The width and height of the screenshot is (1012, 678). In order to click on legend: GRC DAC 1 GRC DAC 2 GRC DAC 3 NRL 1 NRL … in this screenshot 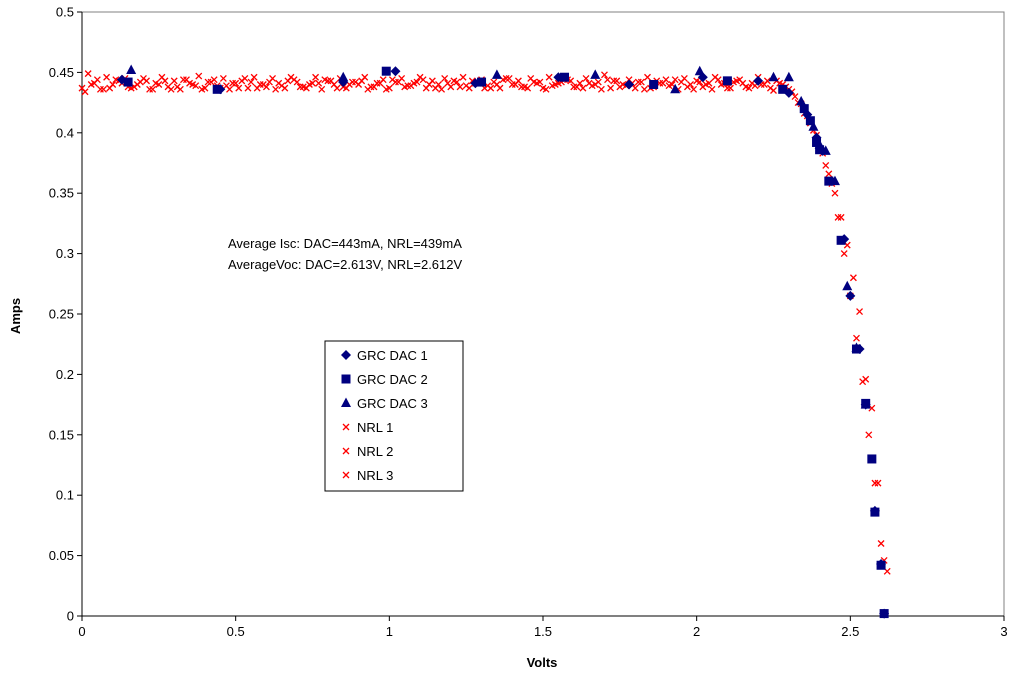, I will do `click(394, 416)`.